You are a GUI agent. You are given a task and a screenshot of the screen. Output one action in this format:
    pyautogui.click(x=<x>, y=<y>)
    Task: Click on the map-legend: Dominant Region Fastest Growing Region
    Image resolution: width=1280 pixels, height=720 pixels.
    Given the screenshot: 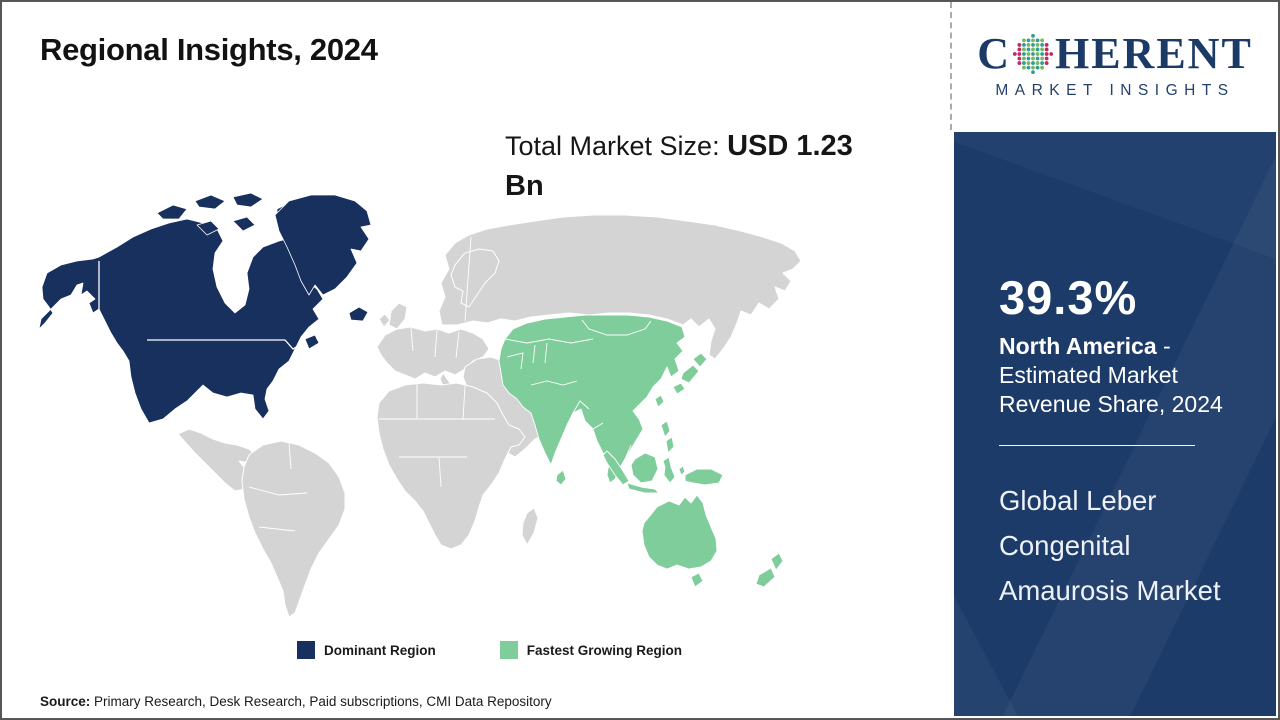 What is the action you would take?
    pyautogui.click(x=489, y=650)
    